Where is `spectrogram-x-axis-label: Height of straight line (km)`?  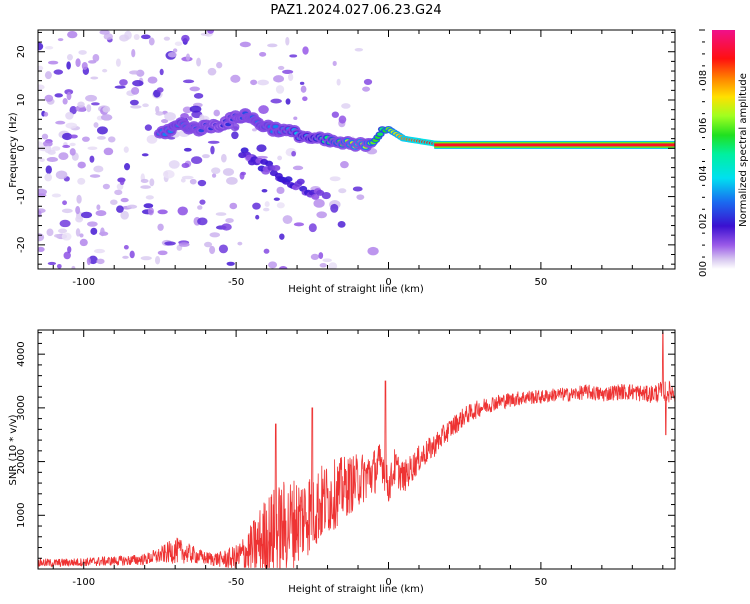 spectrogram-x-axis-label: Height of straight line (km) is located at coordinates (356, 289).